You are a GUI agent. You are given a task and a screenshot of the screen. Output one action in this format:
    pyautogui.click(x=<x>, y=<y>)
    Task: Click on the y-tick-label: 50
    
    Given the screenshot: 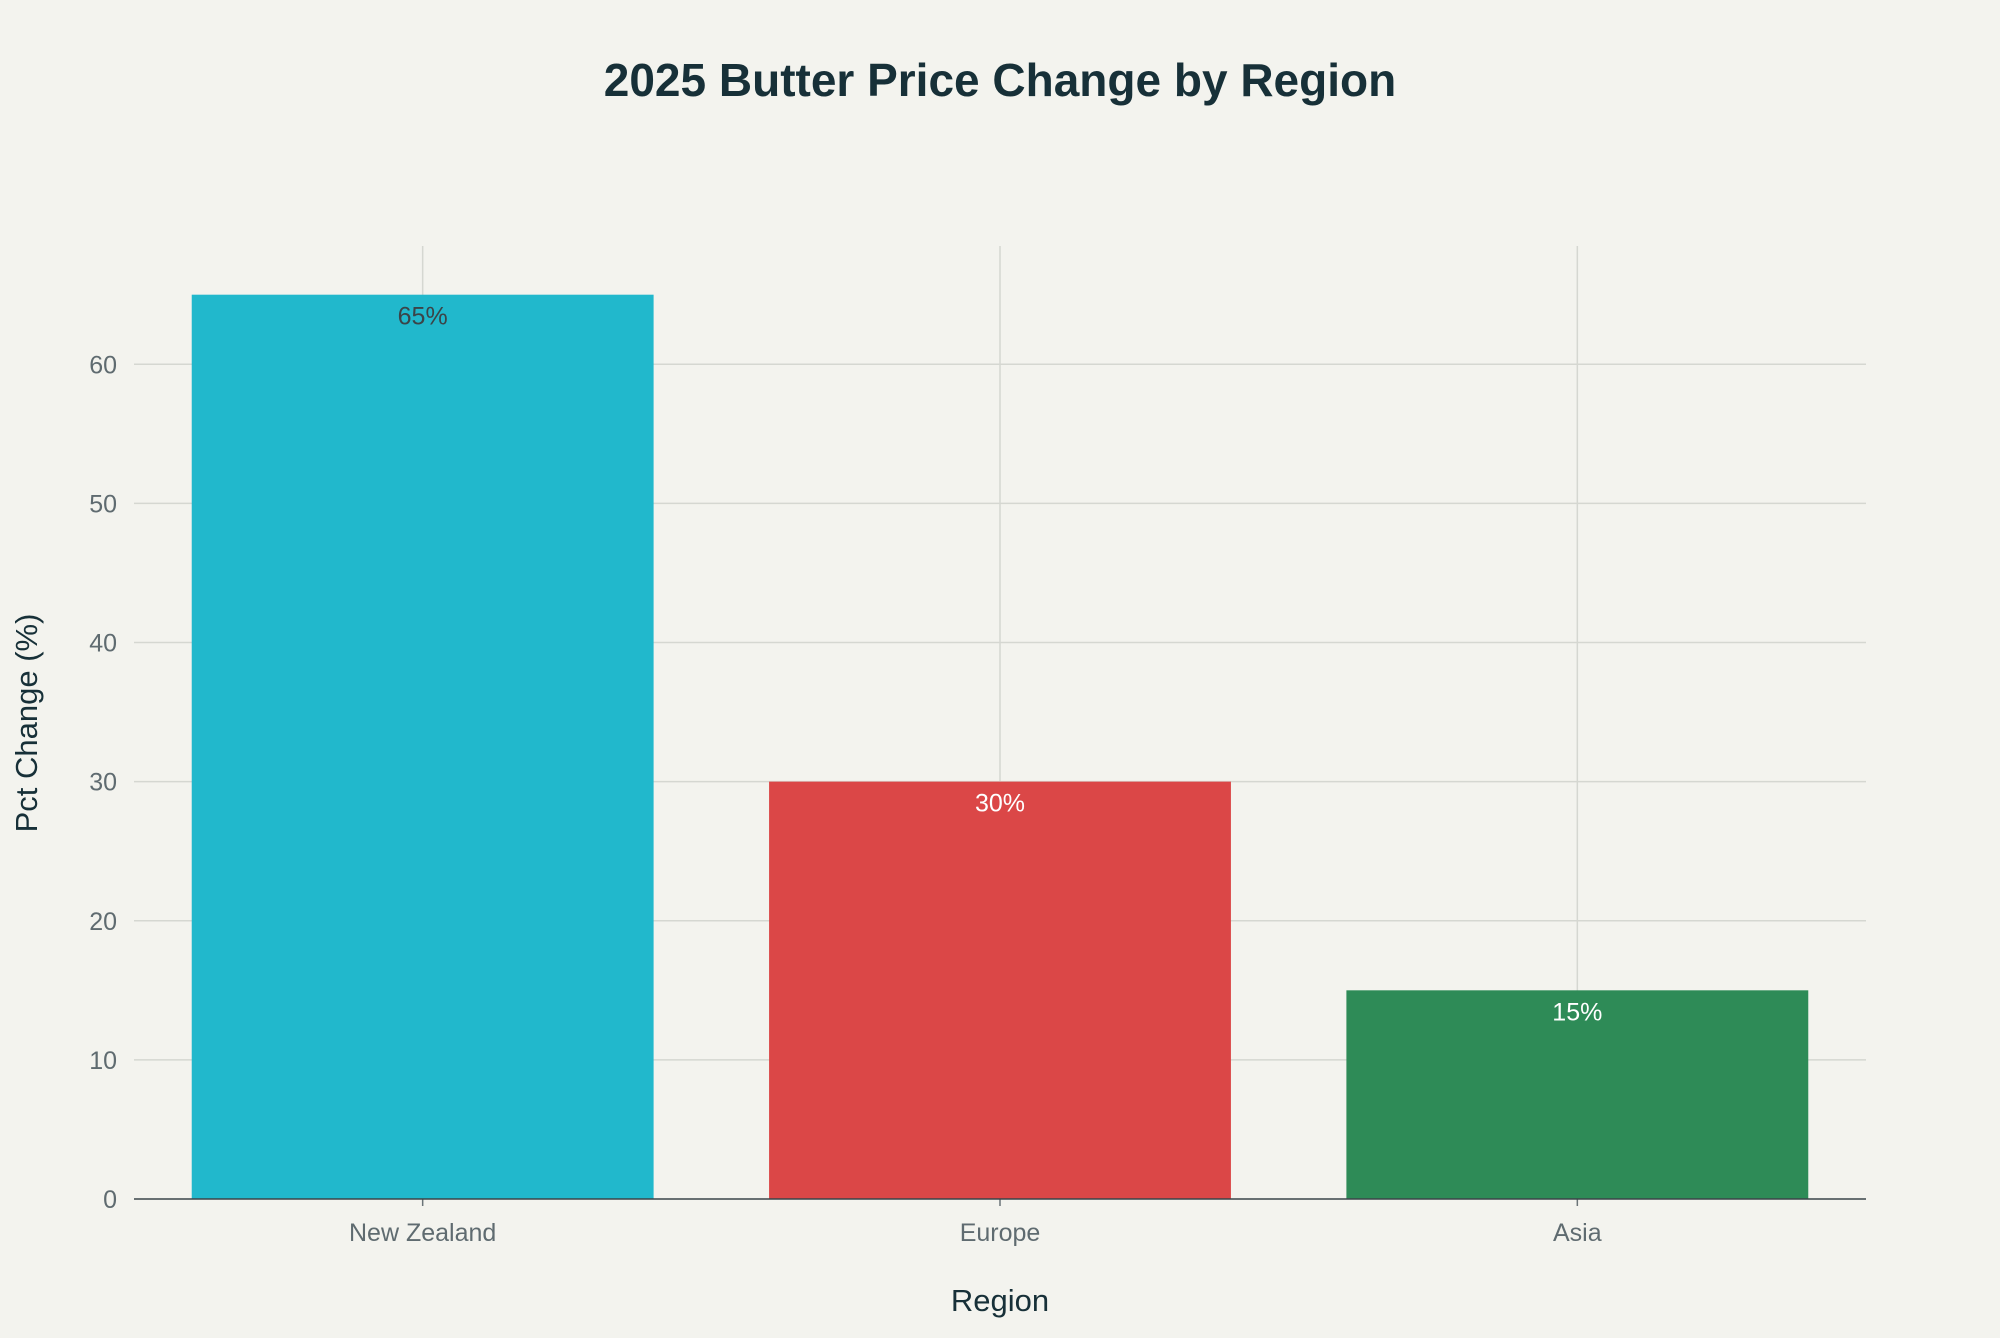 What is the action you would take?
    pyautogui.click(x=103, y=504)
    